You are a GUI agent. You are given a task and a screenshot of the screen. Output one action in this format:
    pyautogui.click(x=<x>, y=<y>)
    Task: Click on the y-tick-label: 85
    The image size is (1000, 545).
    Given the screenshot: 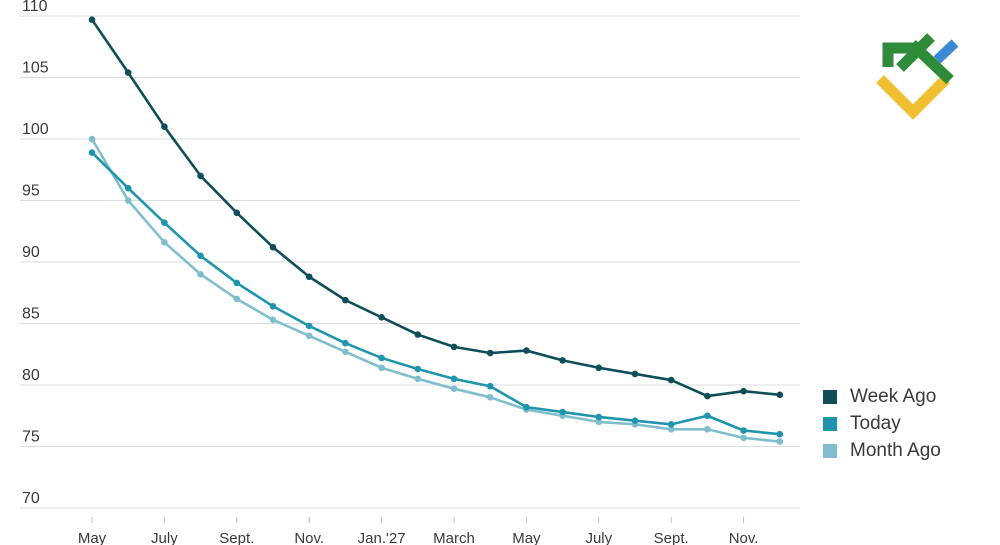 What is the action you would take?
    pyautogui.click(x=31, y=314)
    